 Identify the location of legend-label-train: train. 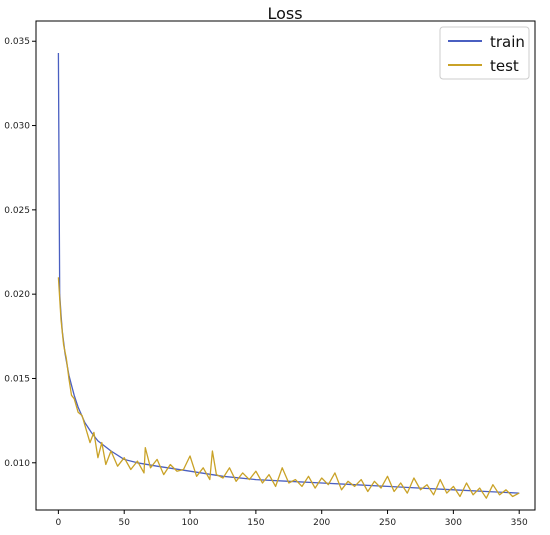
(507, 42).